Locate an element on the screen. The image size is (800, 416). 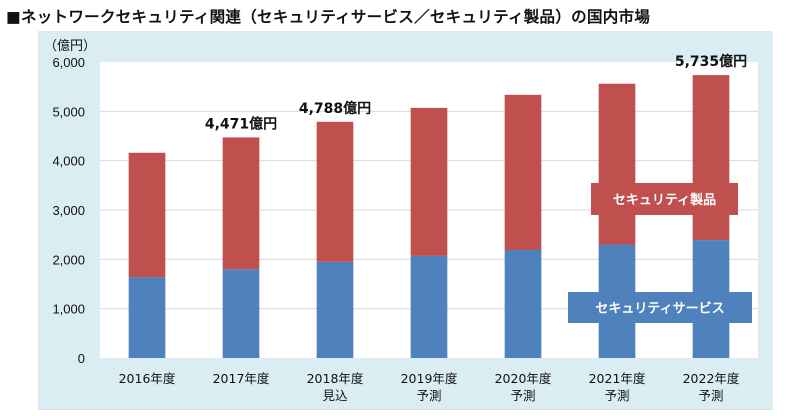
x-tick-label: 2019年度 is located at coordinates (429, 378).